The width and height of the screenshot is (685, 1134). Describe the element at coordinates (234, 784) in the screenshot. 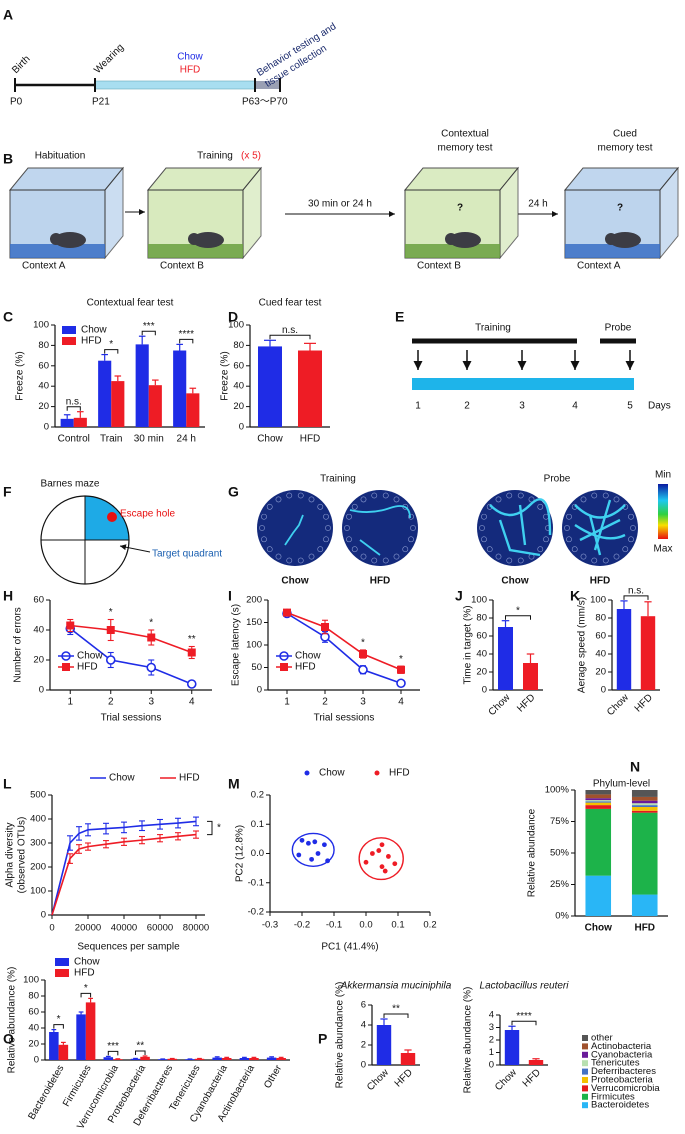

I see `panel-letter: M` at that location.